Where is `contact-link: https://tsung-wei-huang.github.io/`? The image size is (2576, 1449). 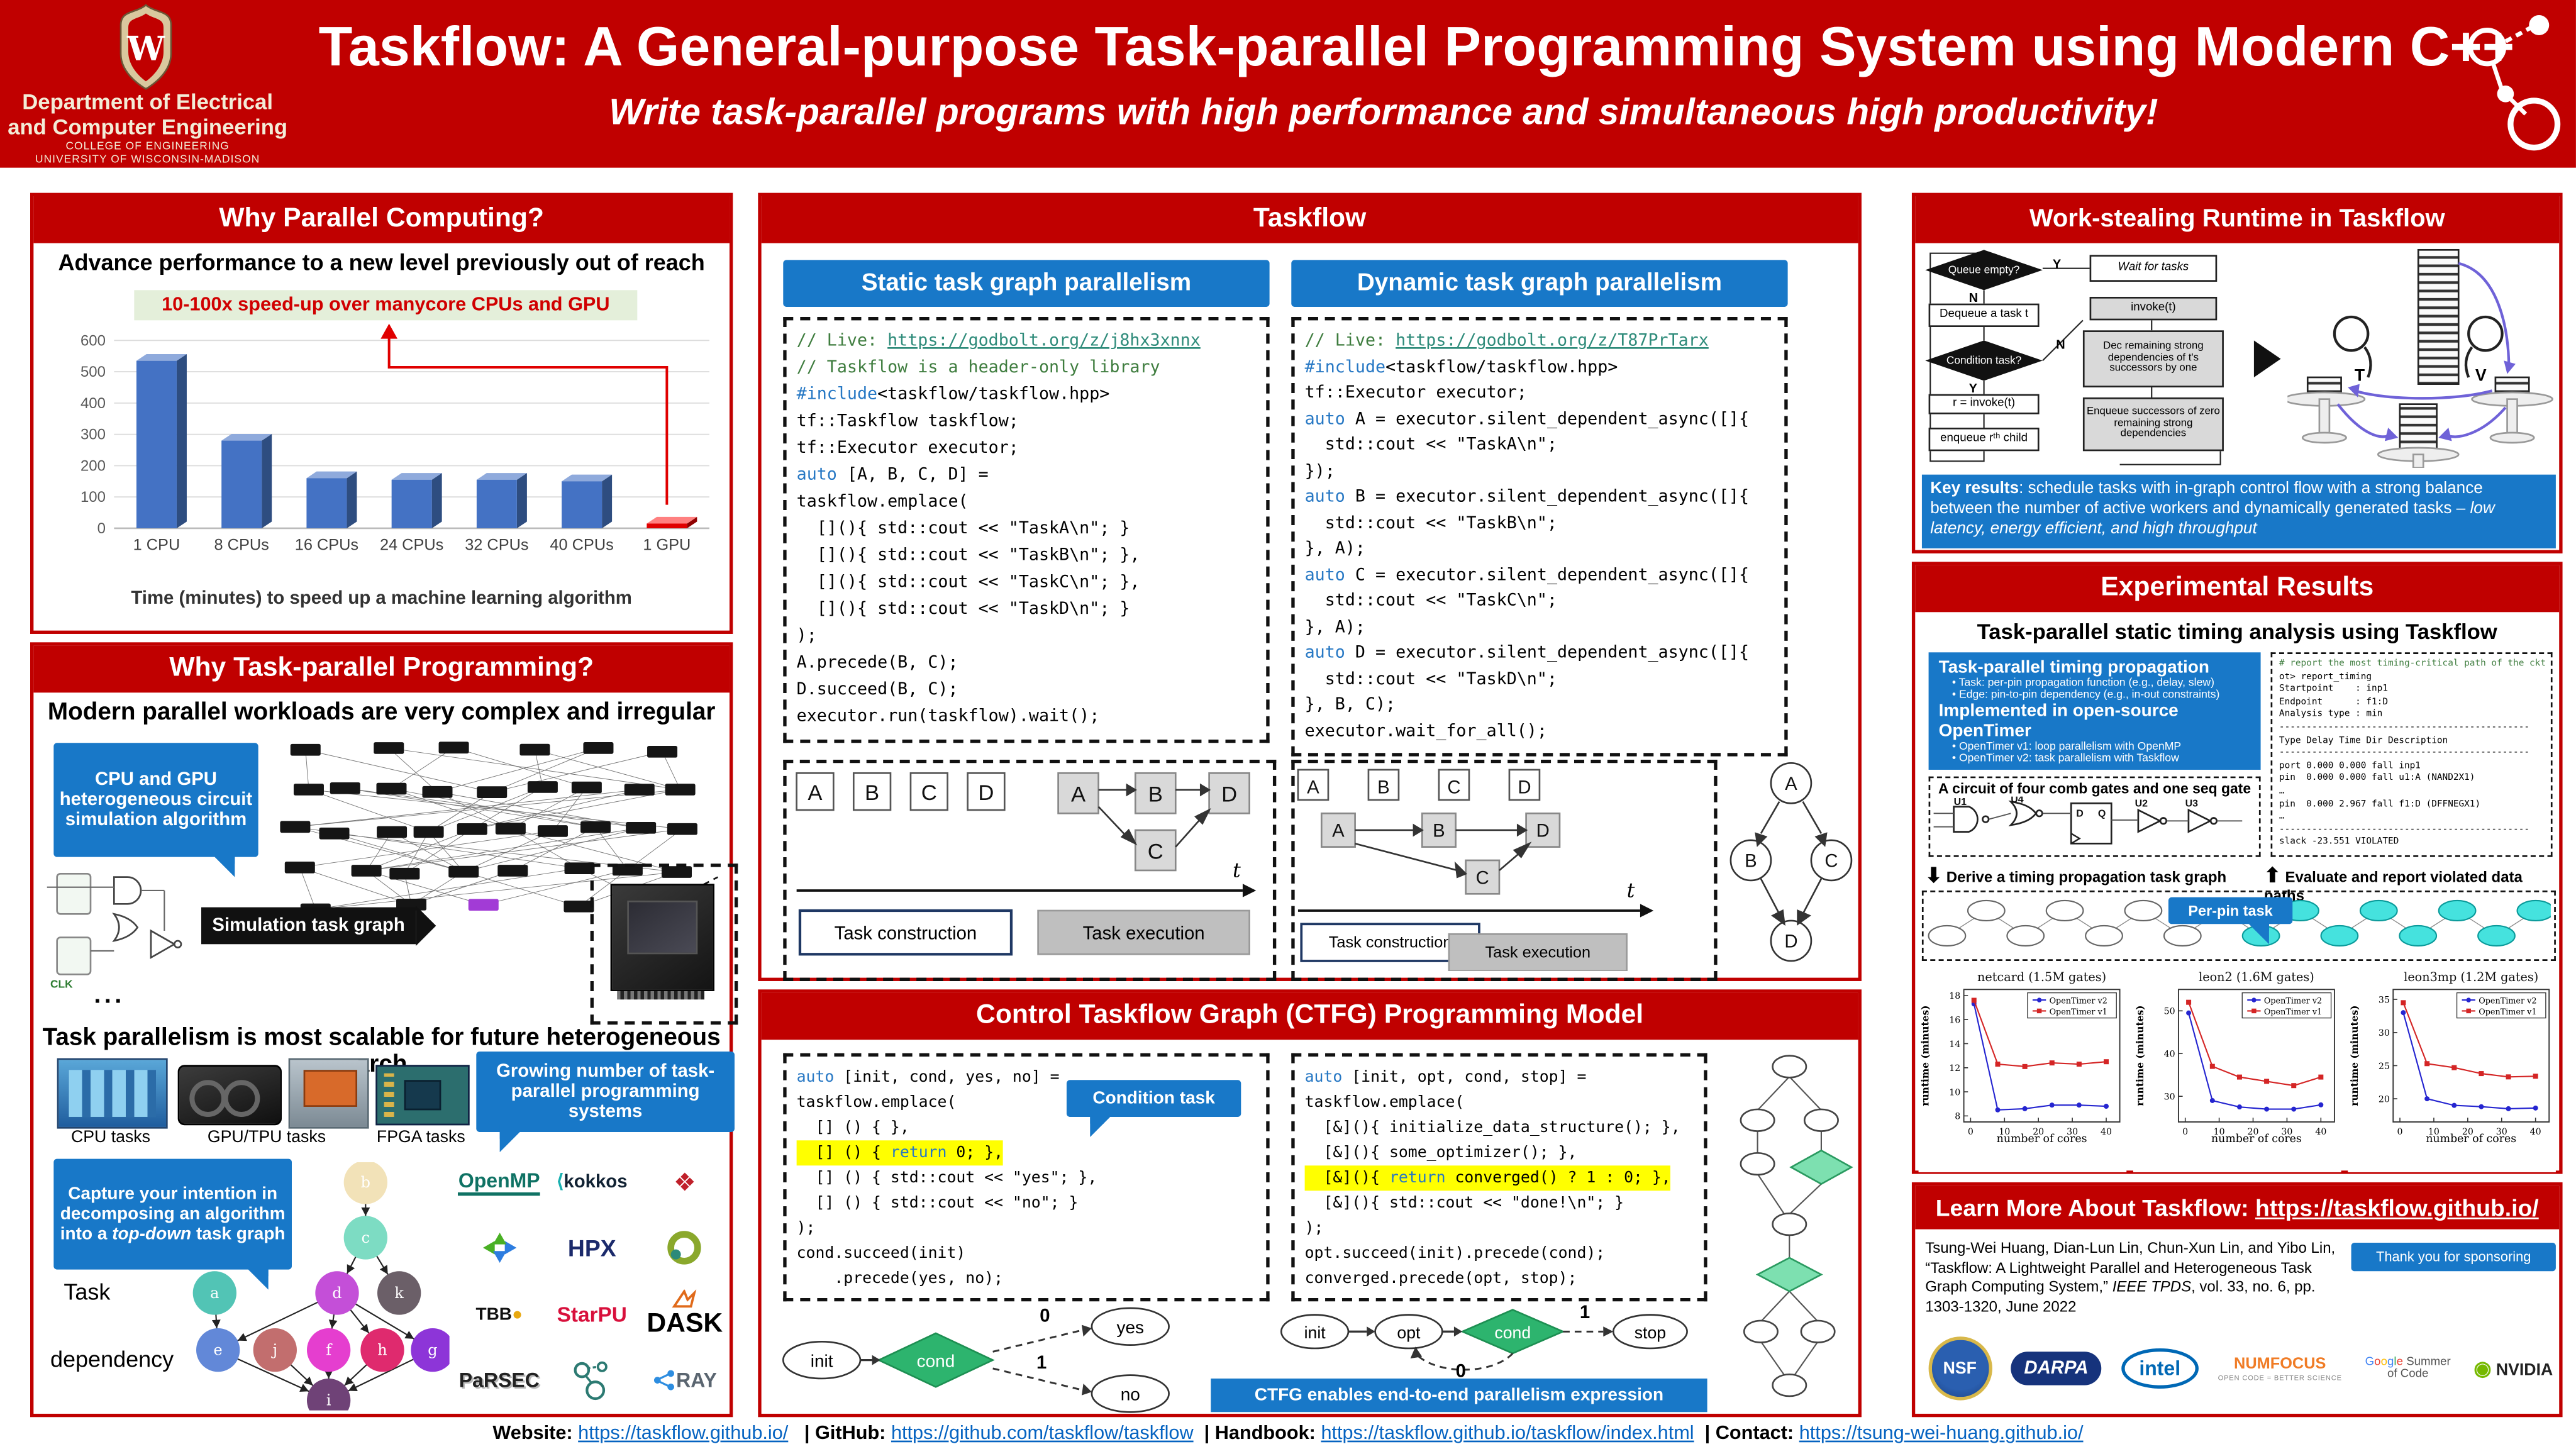 contact-link: https://tsung-wei-huang.github.io/ is located at coordinates (1941, 1433).